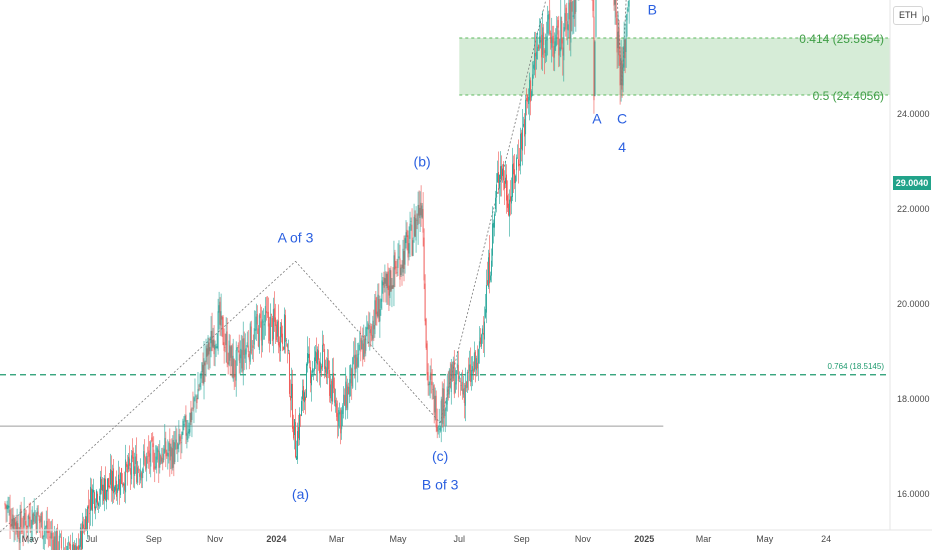  I want to click on x-tick-label: 2024, so click(276, 539).